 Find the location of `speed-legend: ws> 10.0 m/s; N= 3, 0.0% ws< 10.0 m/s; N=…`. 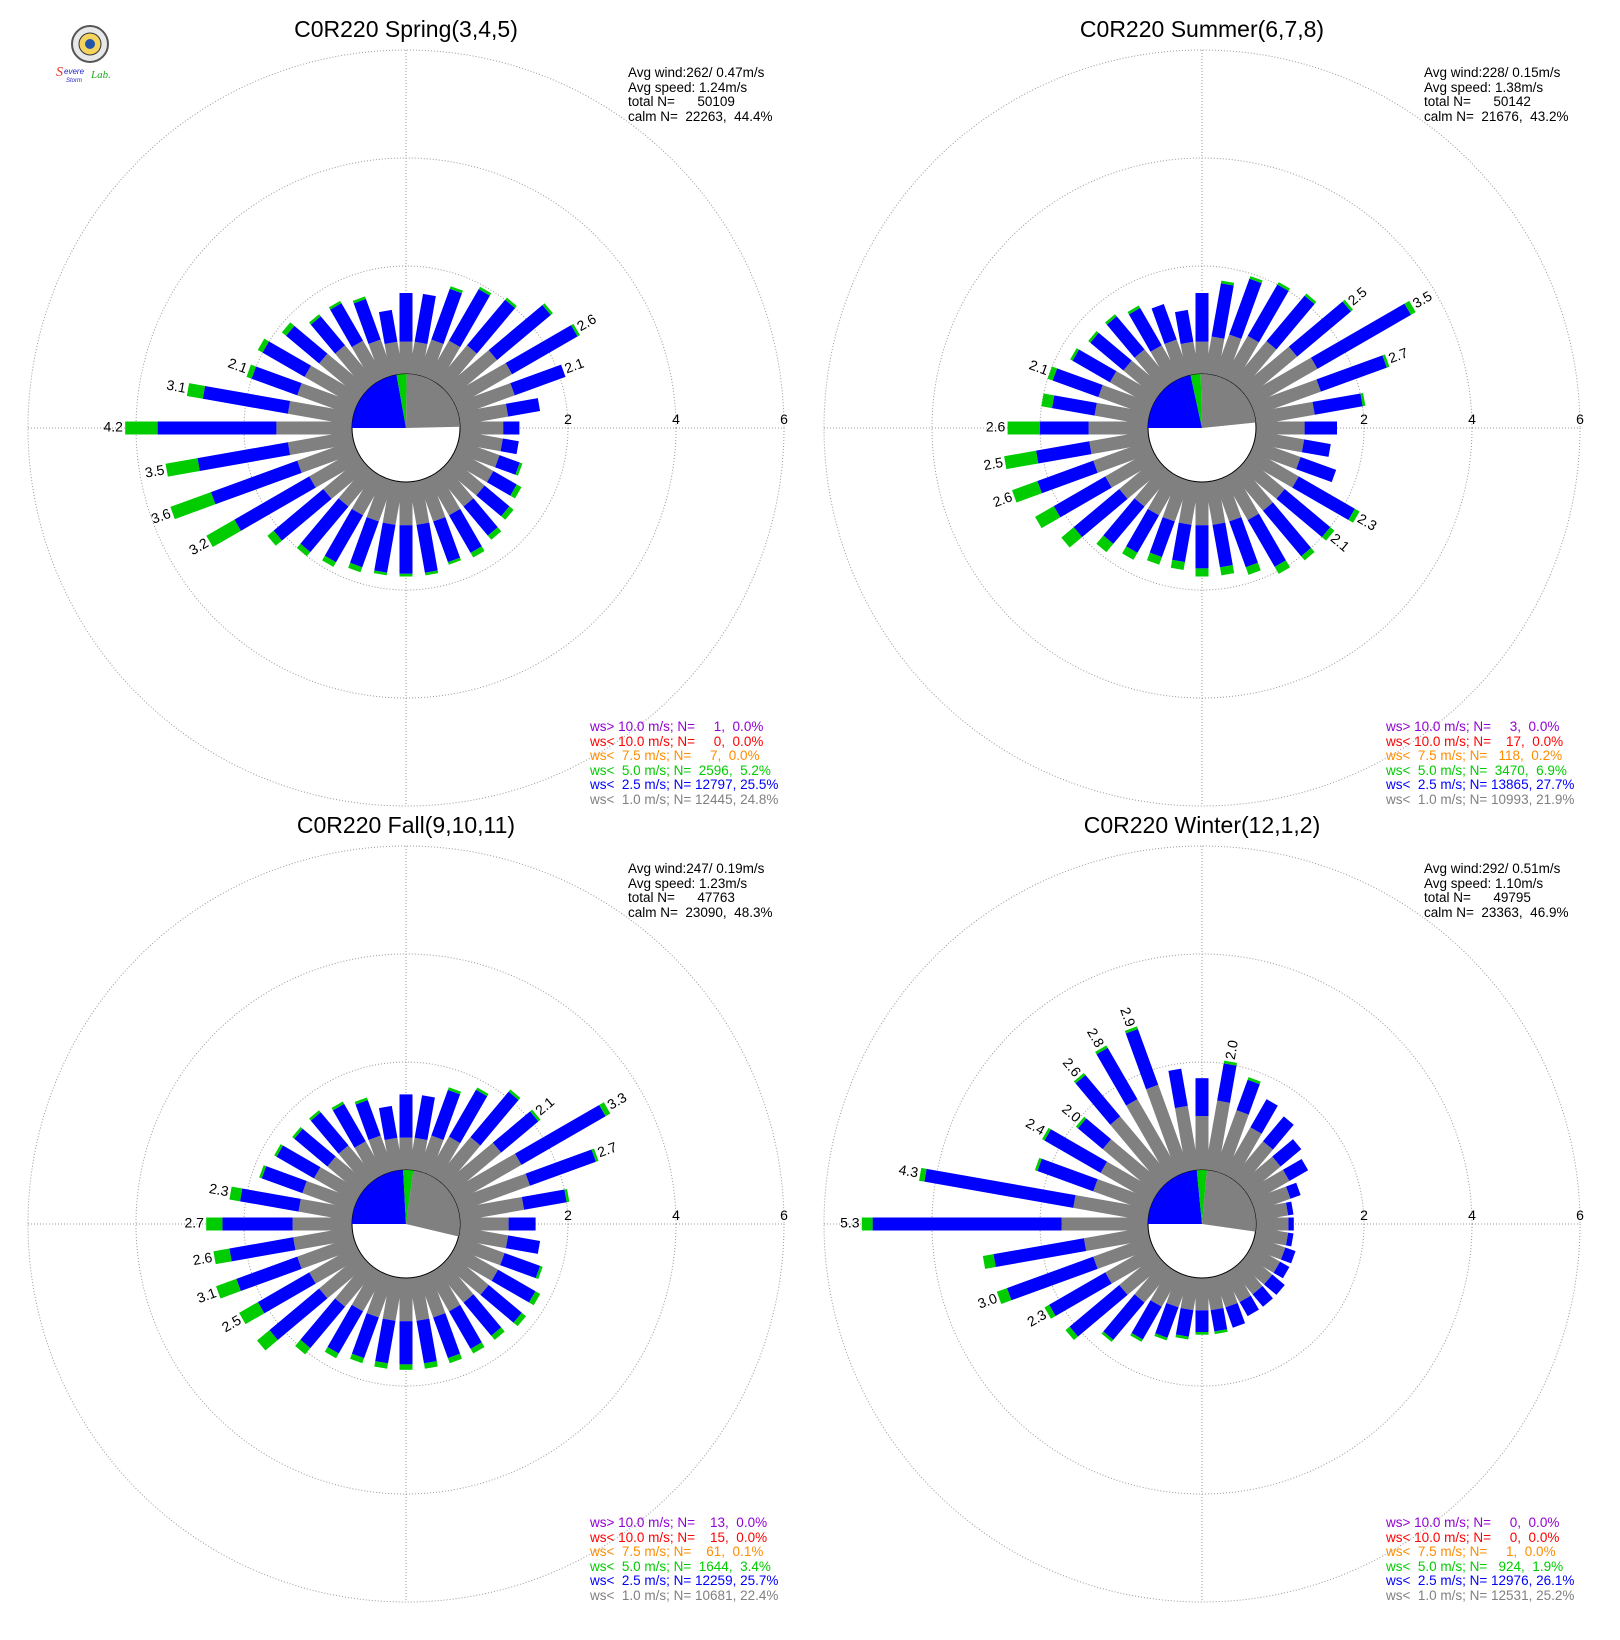

speed-legend: ws> 10.0 m/s; N= 3, 0.0% ws< 10.0 m/s; N=… is located at coordinates (1480, 763).